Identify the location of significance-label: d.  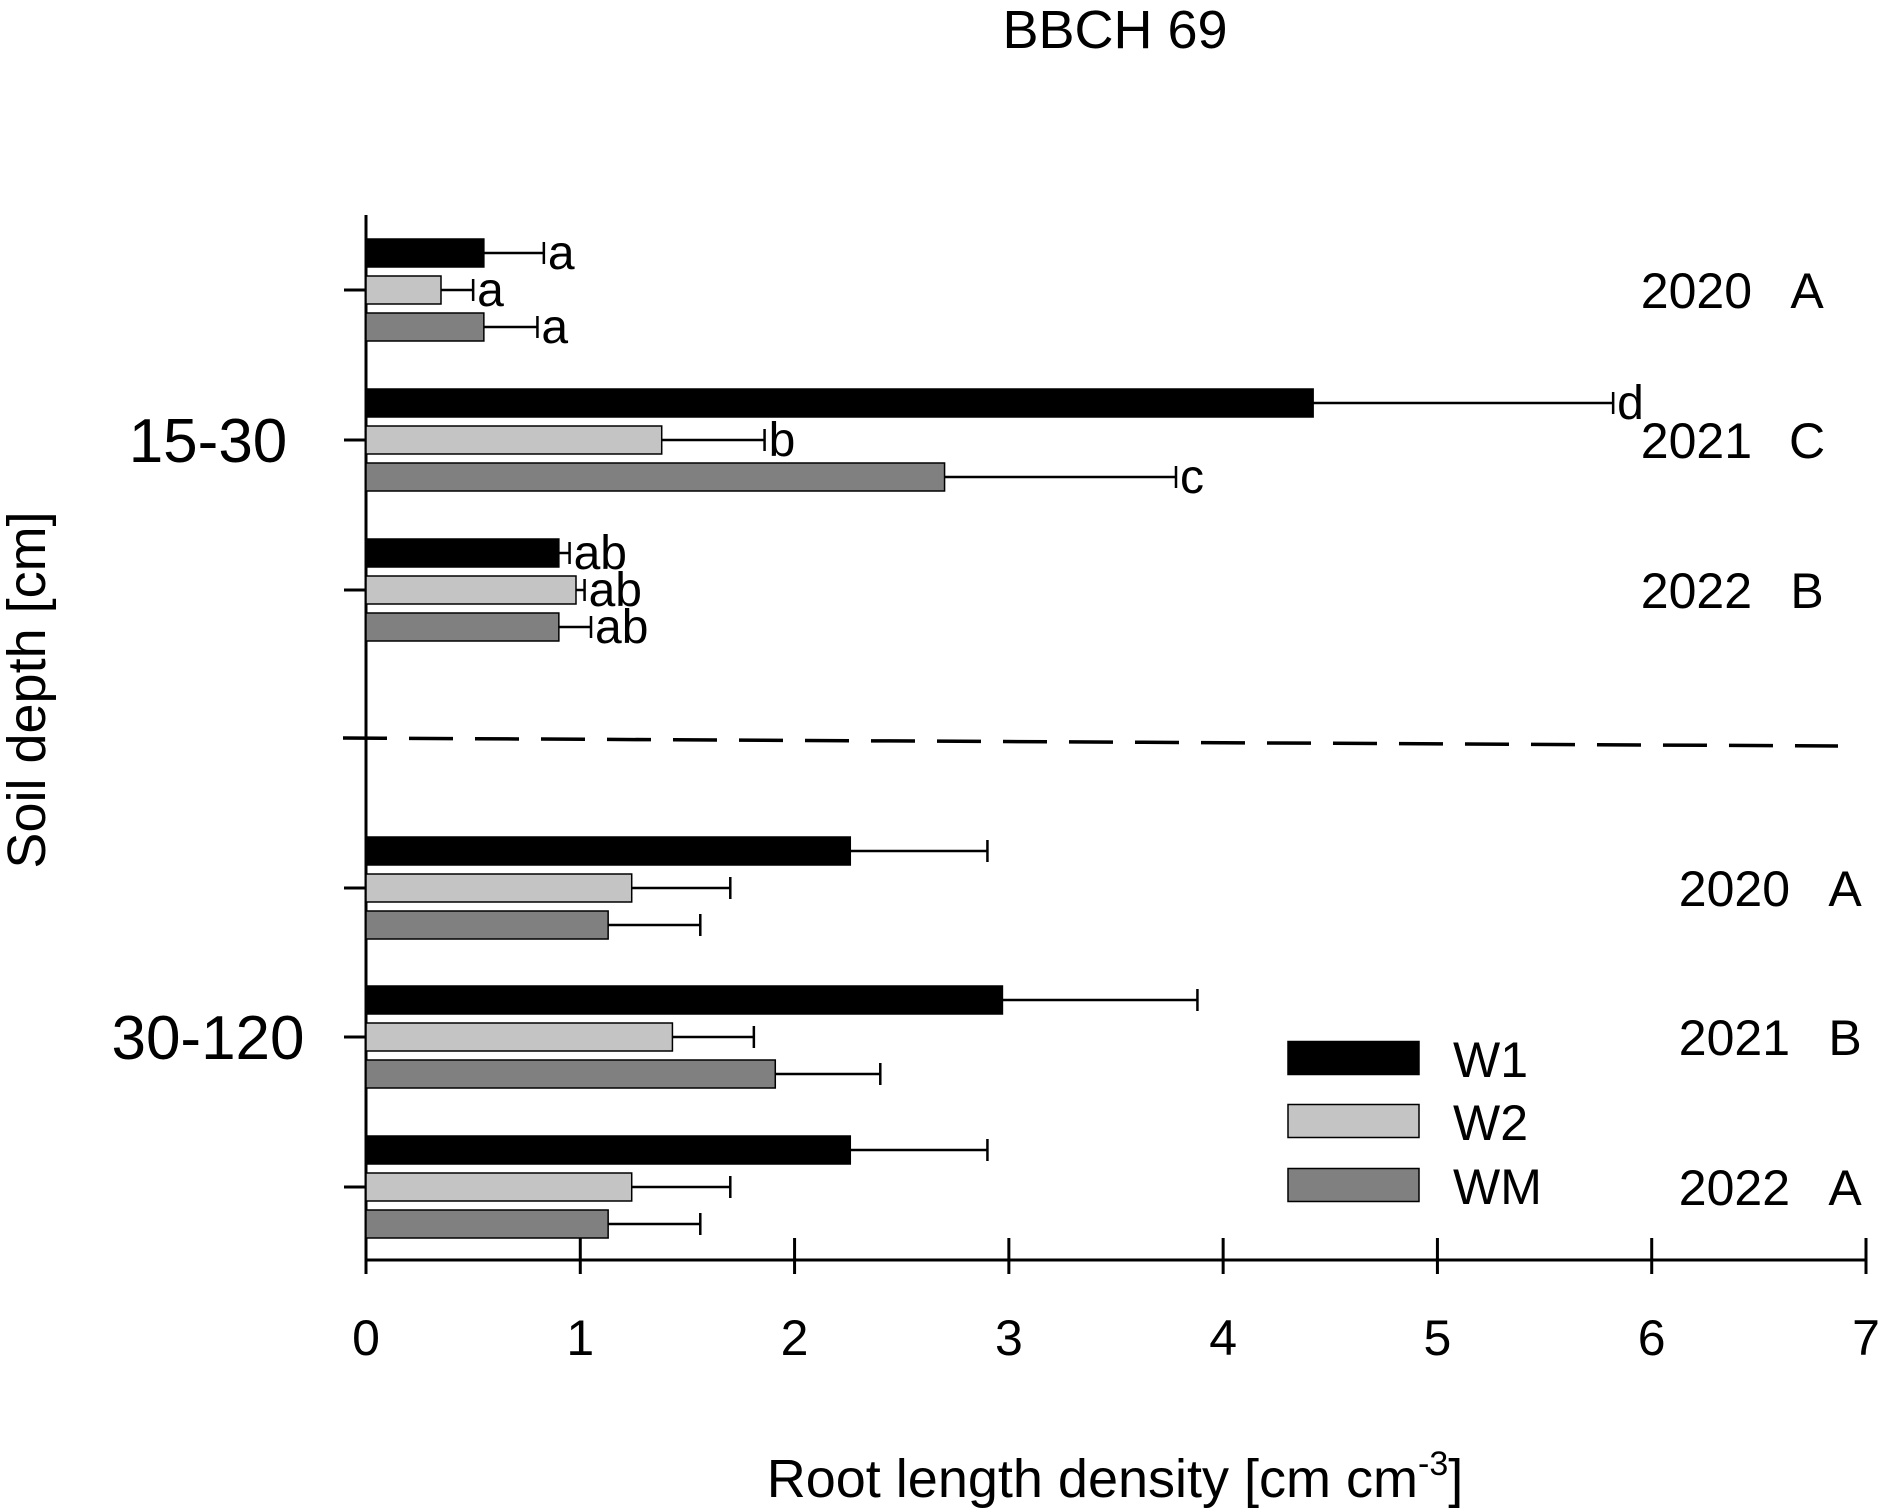
(1630, 403).